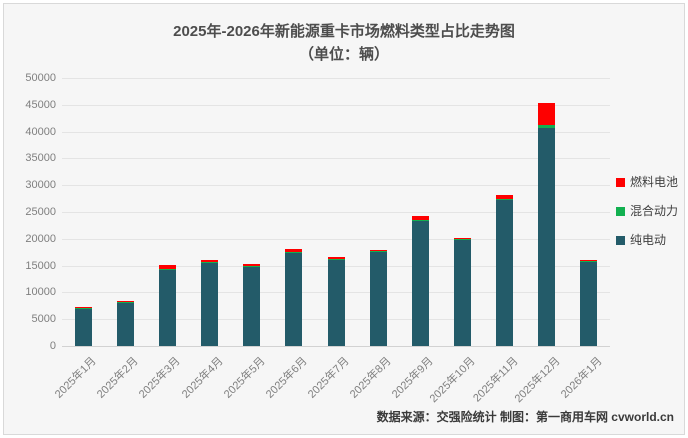  I want to click on legend-swatch-hybrid, so click(620, 211).